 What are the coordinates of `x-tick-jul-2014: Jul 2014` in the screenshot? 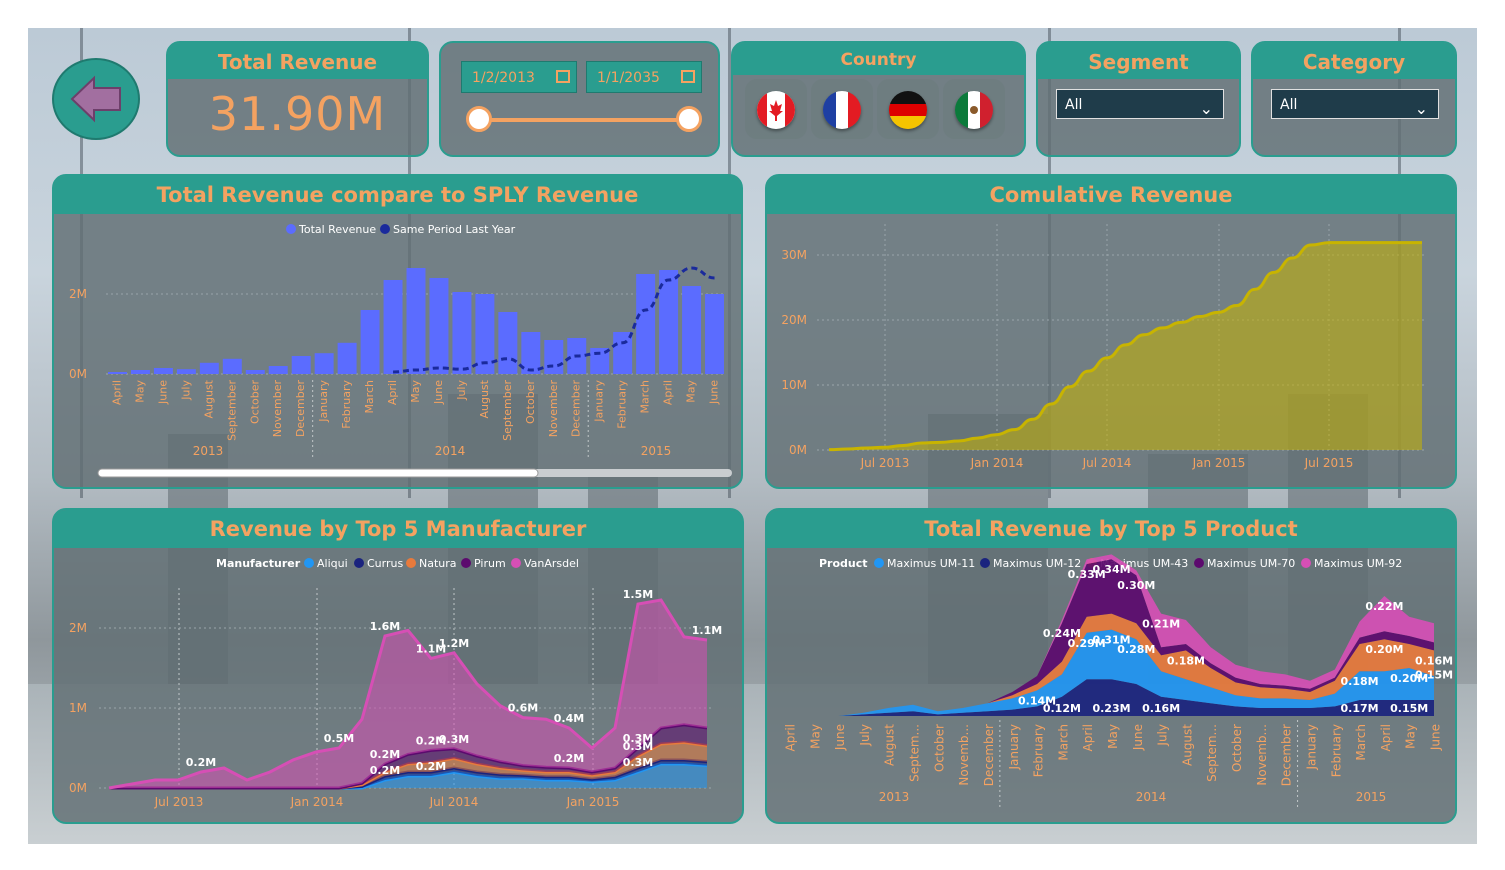 It's located at (1107, 463).